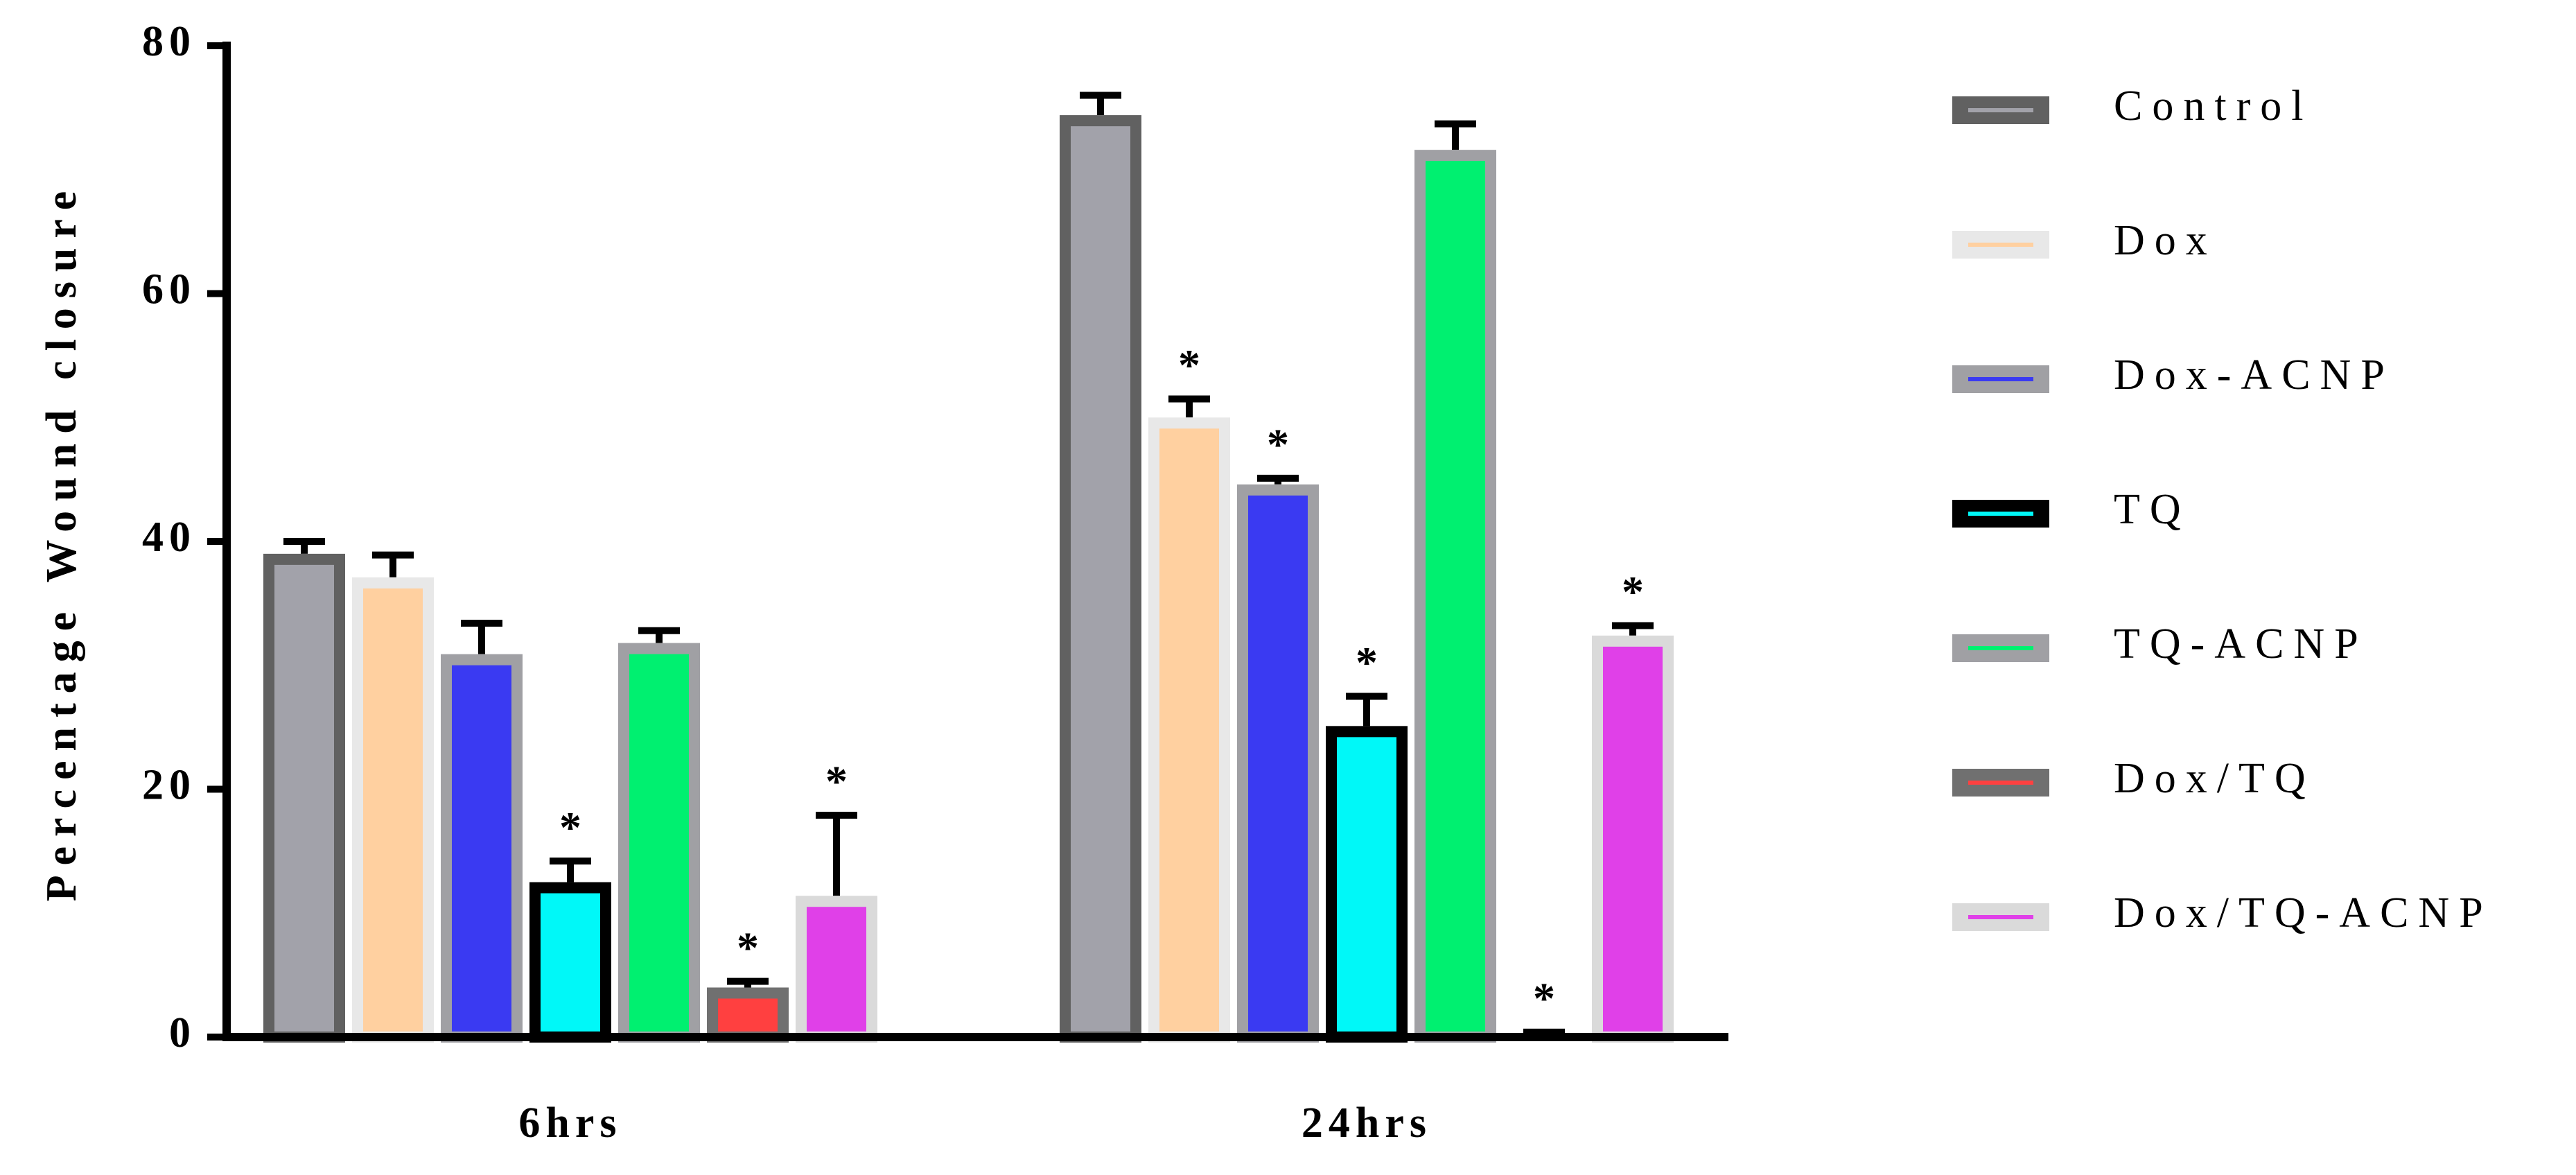  I want to click on legend-label: Control, so click(2213, 106).